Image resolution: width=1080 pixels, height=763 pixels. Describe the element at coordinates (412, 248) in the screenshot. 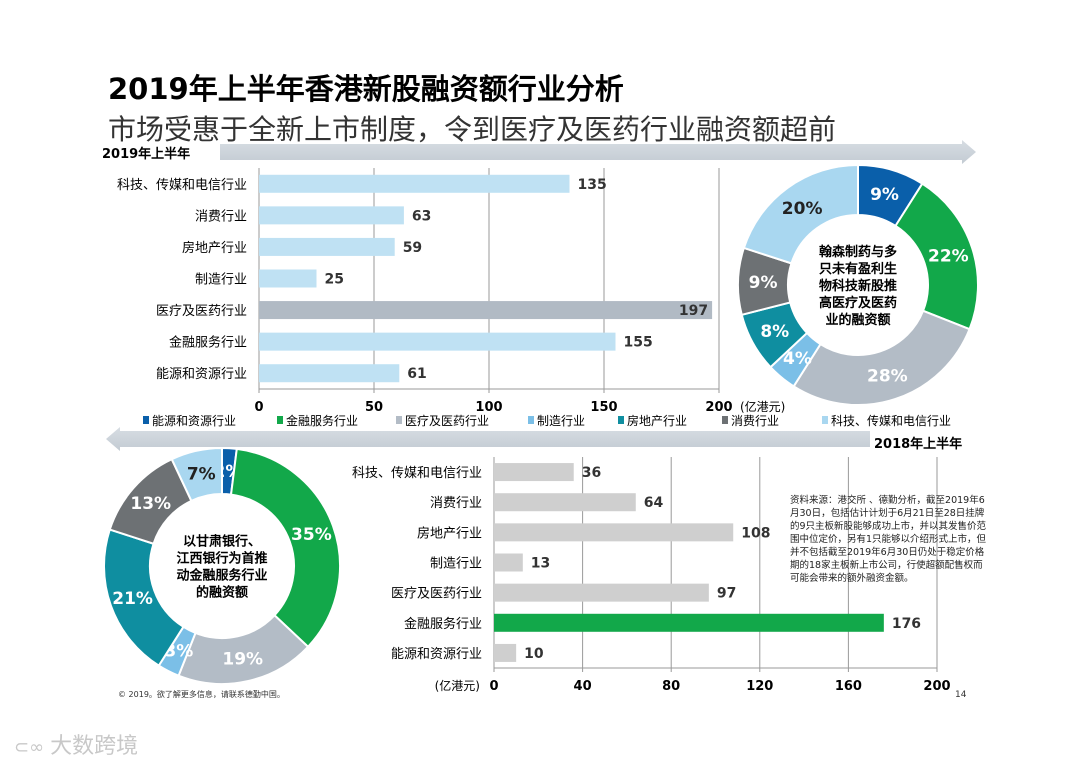

I see `bar-2019-value-label: 59` at that location.